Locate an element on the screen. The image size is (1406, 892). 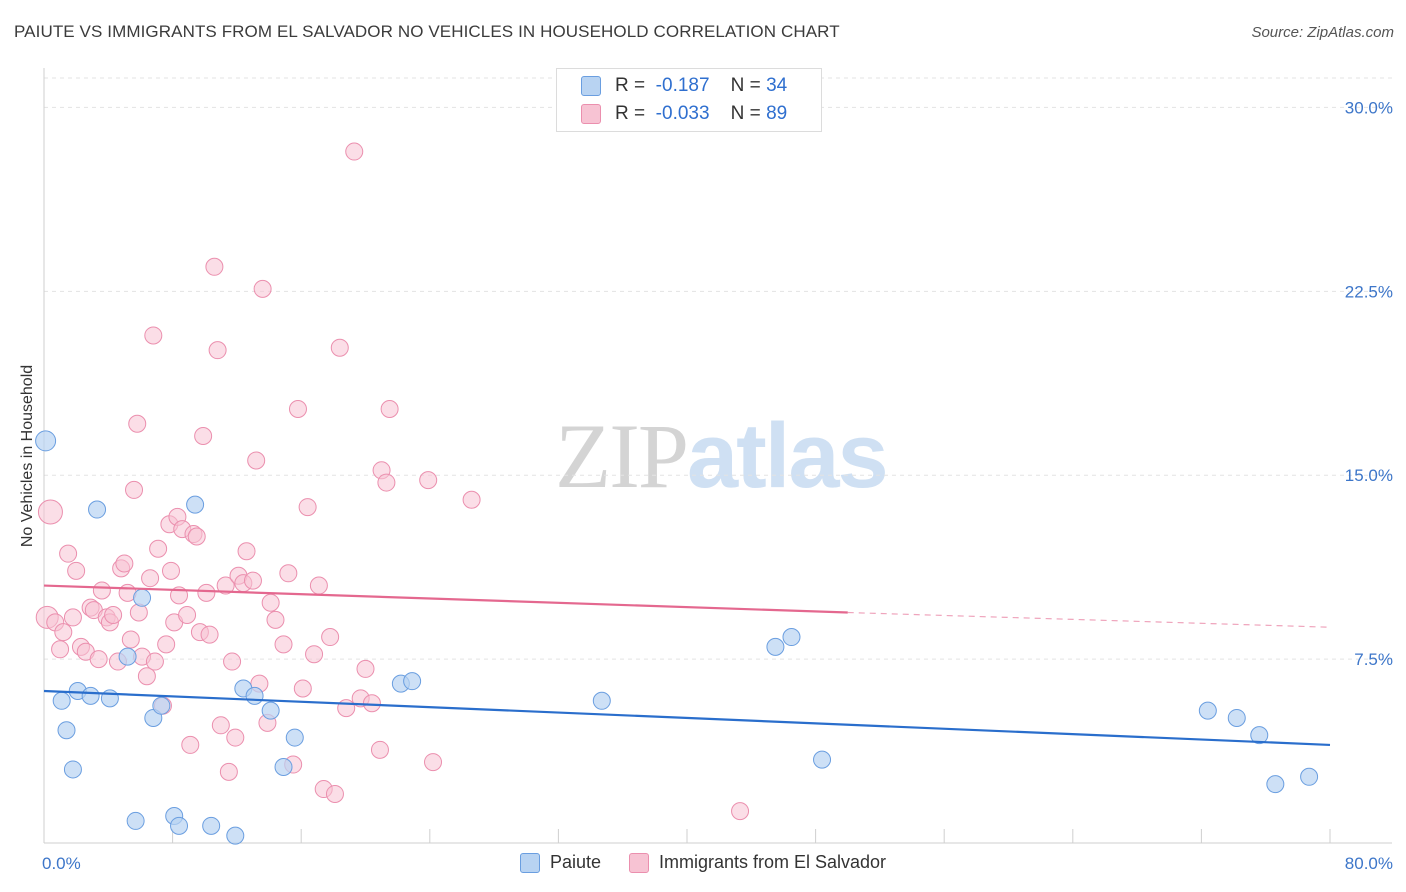
legend-row-salvador: R = -0.033 N = 89 is located at coordinates (684, 114).